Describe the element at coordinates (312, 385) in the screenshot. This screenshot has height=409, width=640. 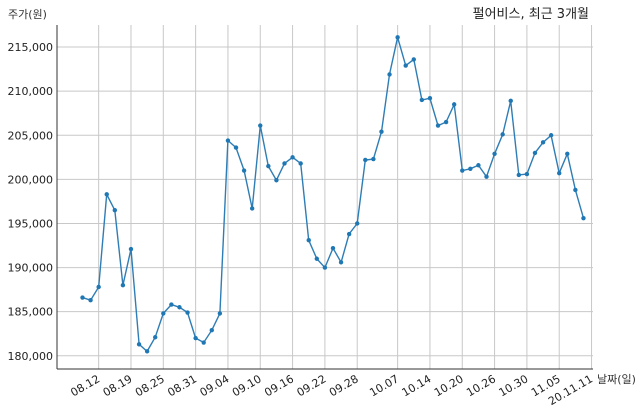
I see `x-tick-label: 09.22` at that location.